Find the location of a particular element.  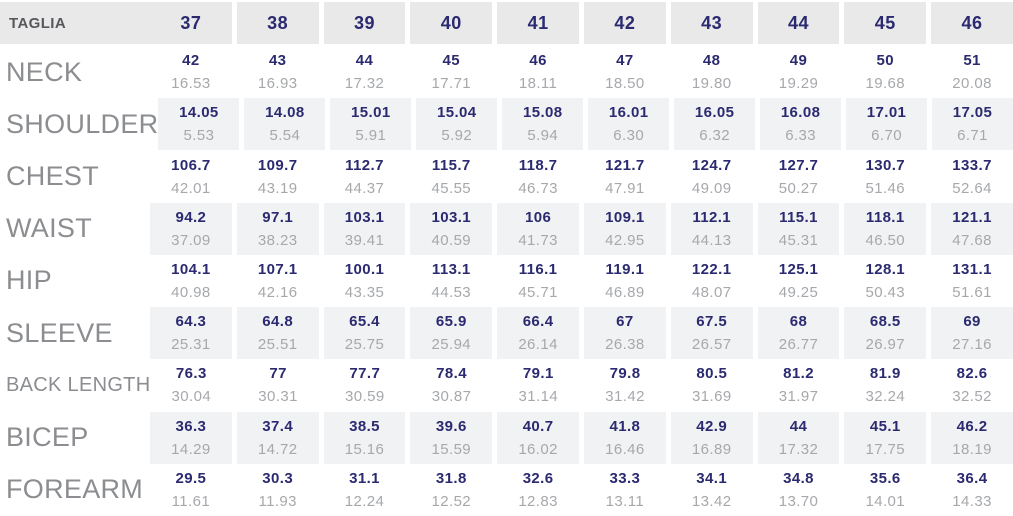

cm-value: 109.1 is located at coordinates (625, 217).